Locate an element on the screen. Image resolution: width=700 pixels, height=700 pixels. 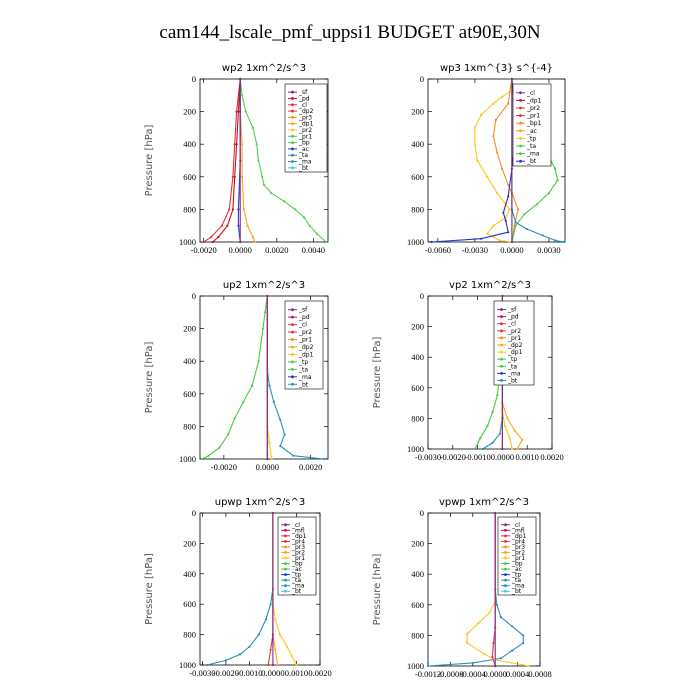
legend-entry: _ac is located at coordinates (303, 149).